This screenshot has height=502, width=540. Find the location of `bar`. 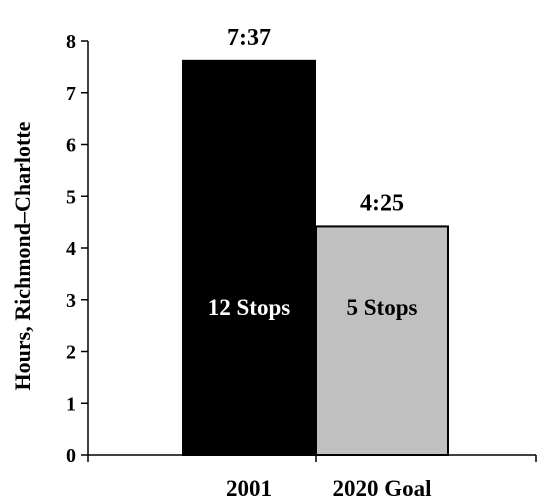

bar is located at coordinates (382, 340).